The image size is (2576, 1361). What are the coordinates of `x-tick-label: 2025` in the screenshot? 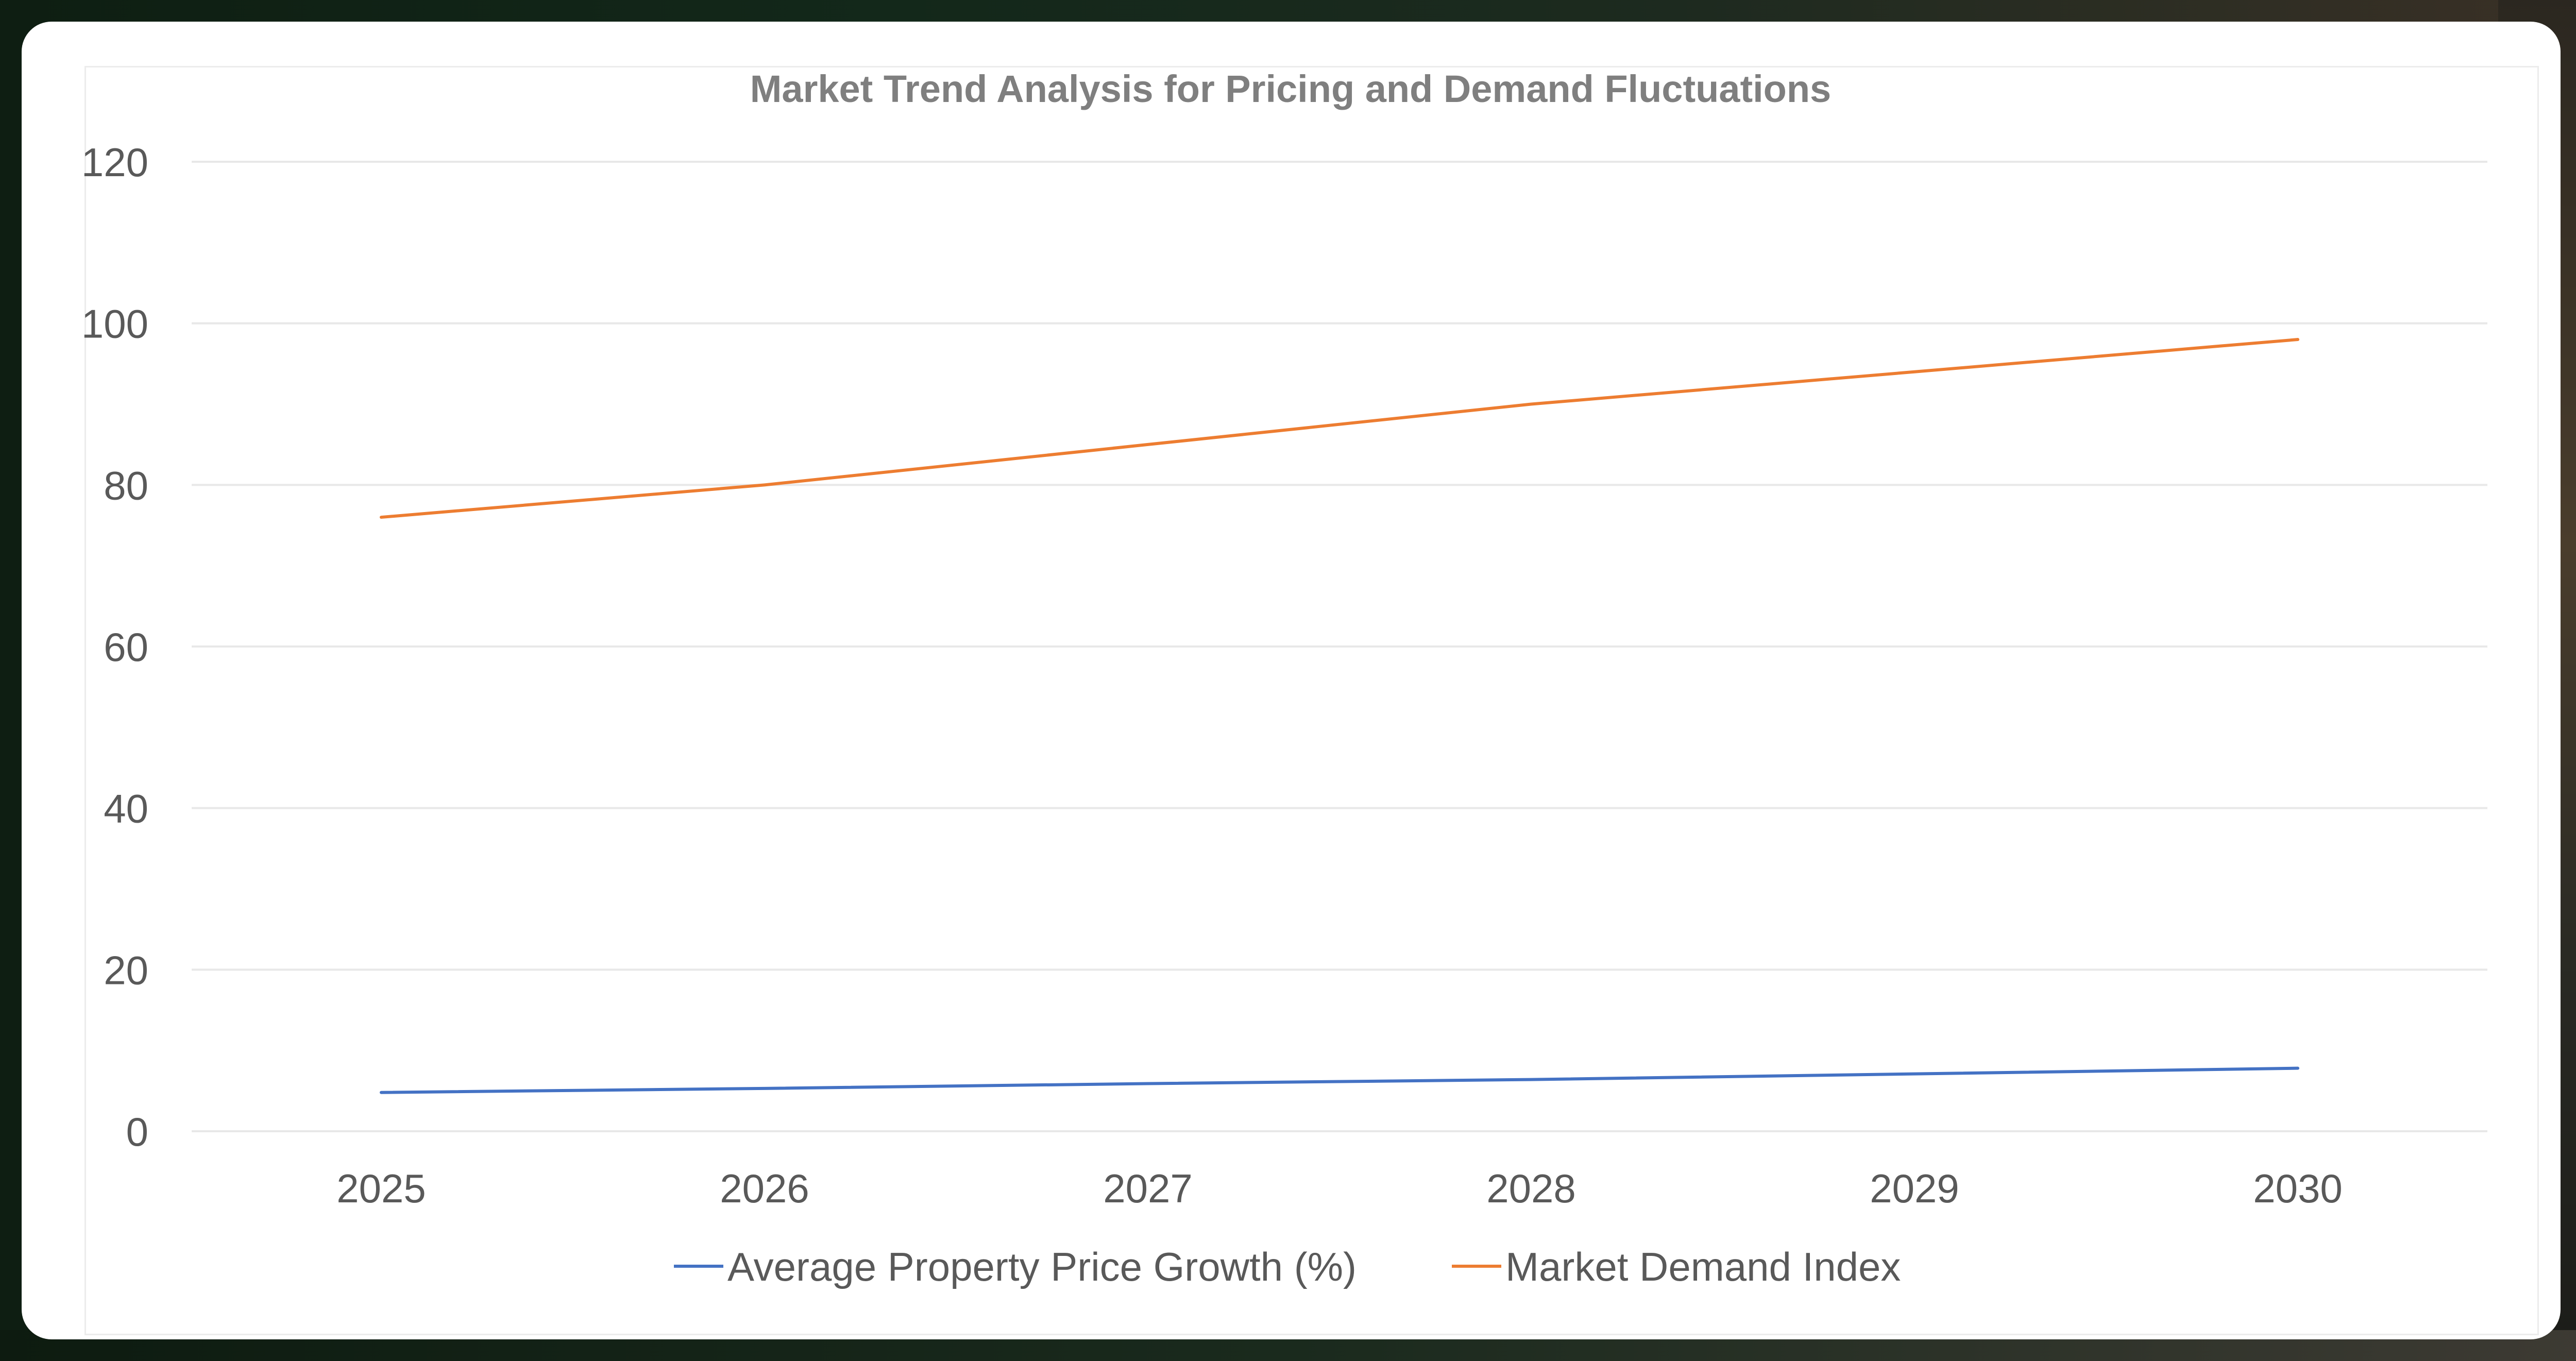 It's located at (381, 1188).